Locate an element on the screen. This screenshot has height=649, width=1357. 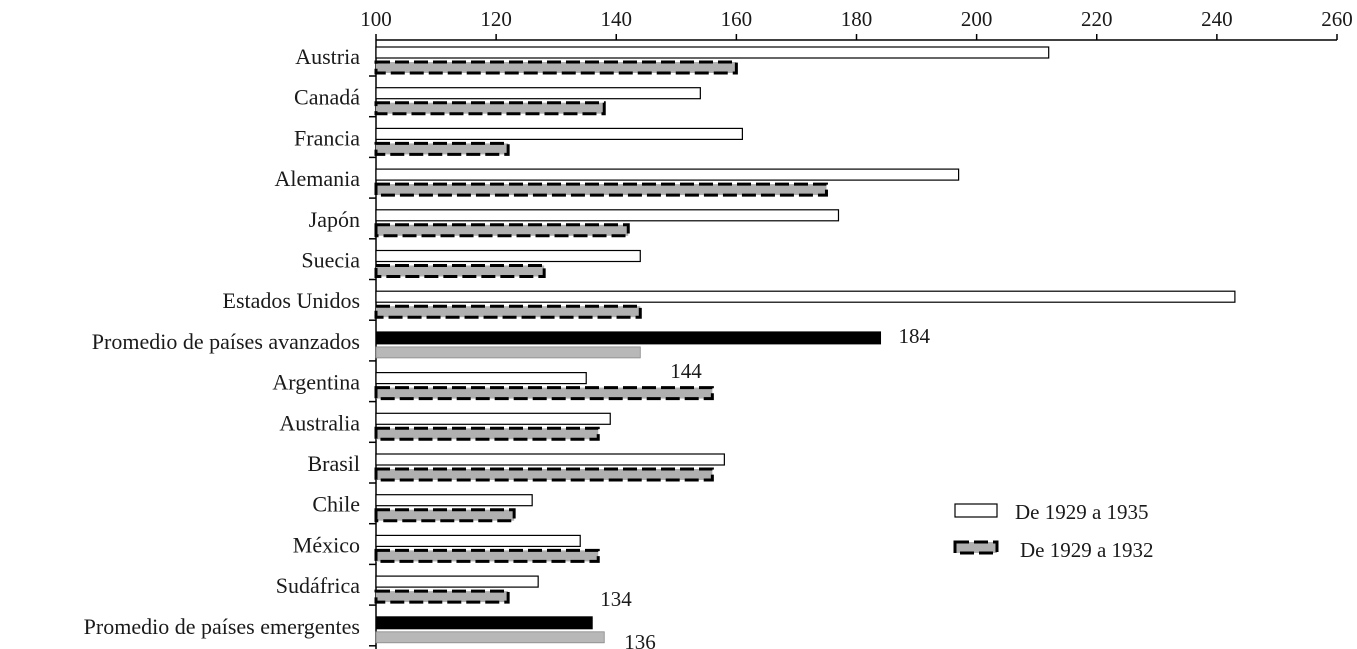
legend-label-1929-1935: De 1929 a 1935 is located at coordinates (1082, 512).